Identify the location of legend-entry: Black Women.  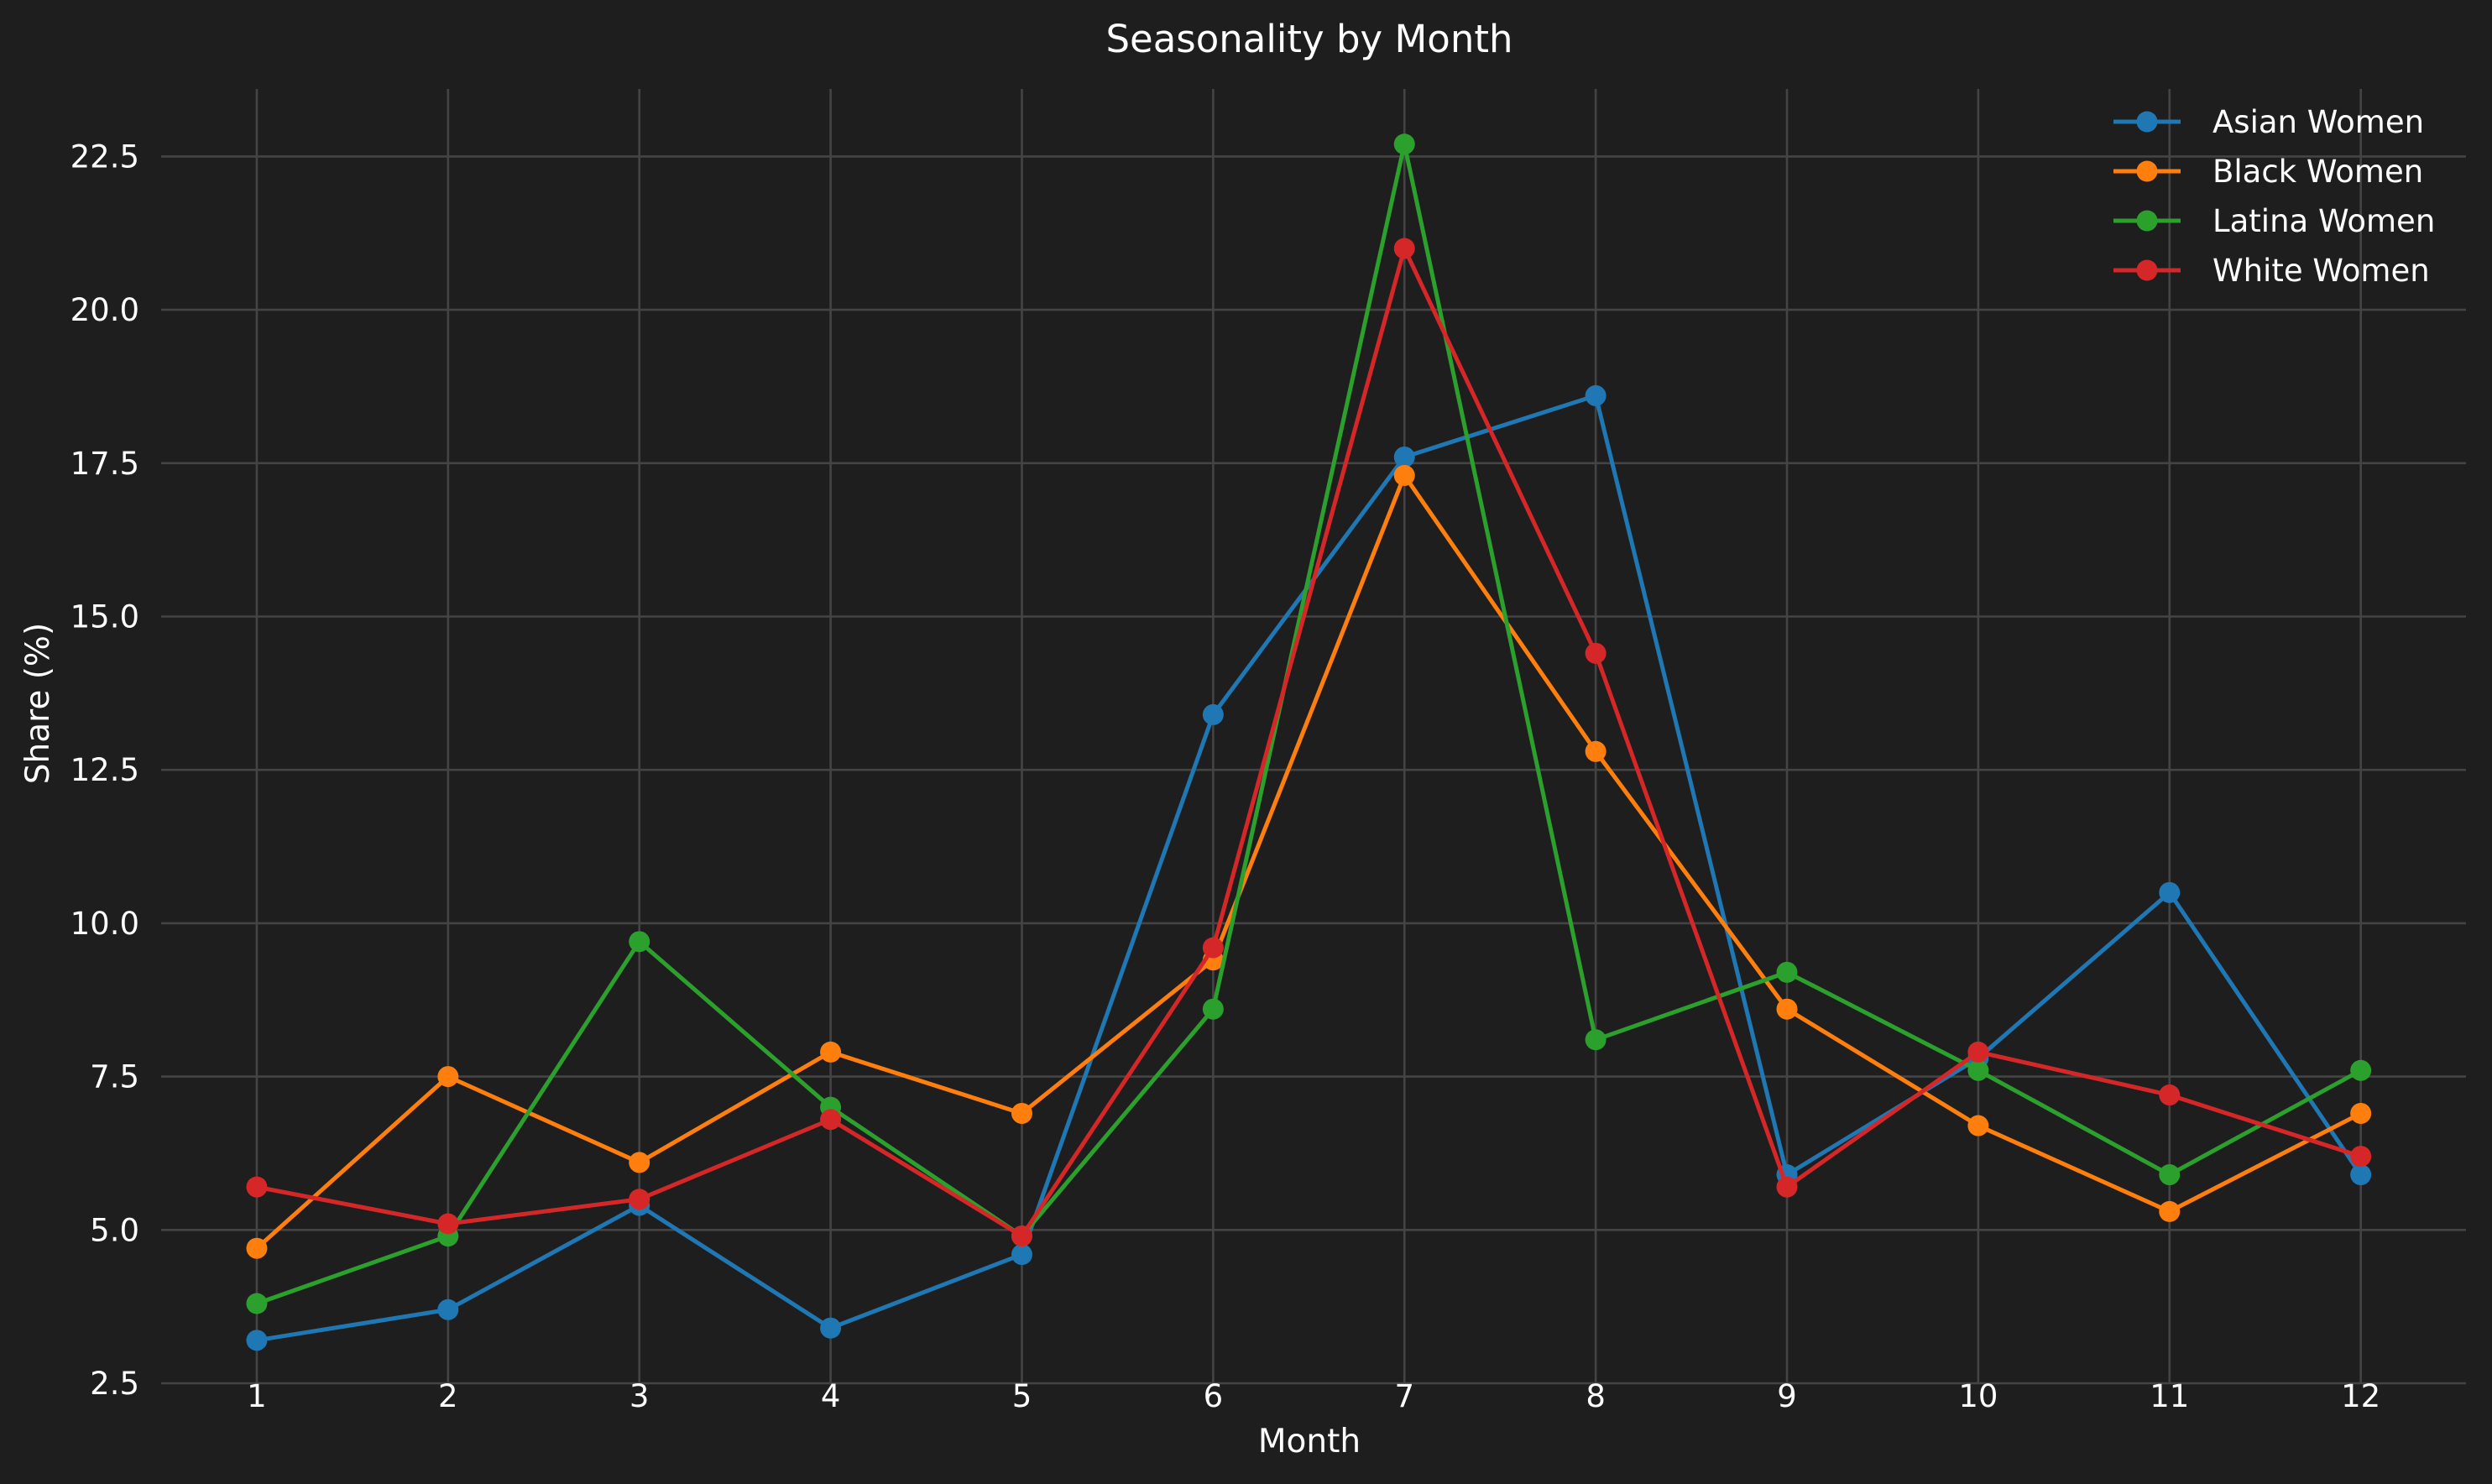
(2268, 172).